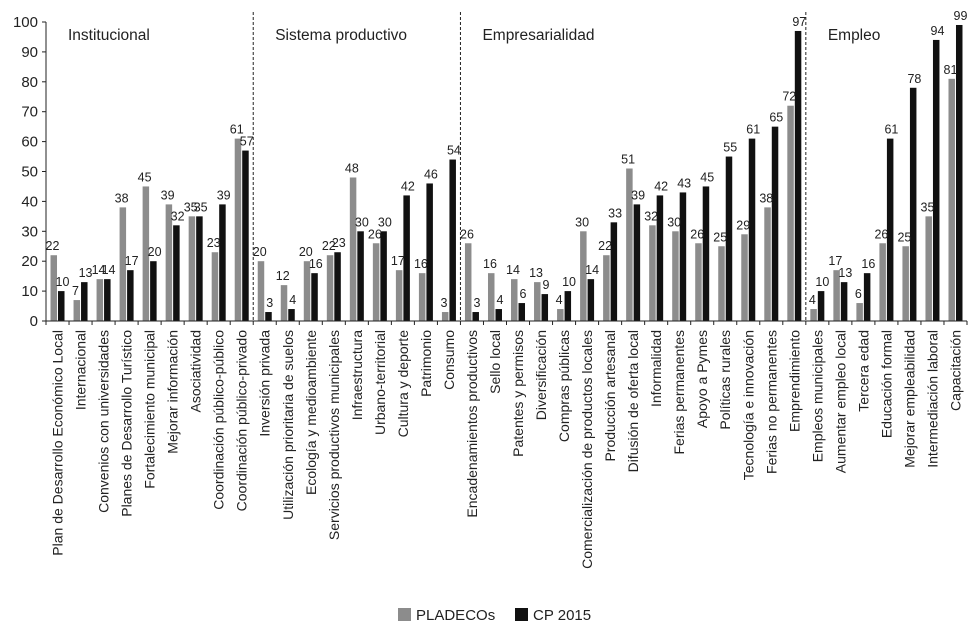  I want to click on category-label: Capacitación, so click(955, 370).